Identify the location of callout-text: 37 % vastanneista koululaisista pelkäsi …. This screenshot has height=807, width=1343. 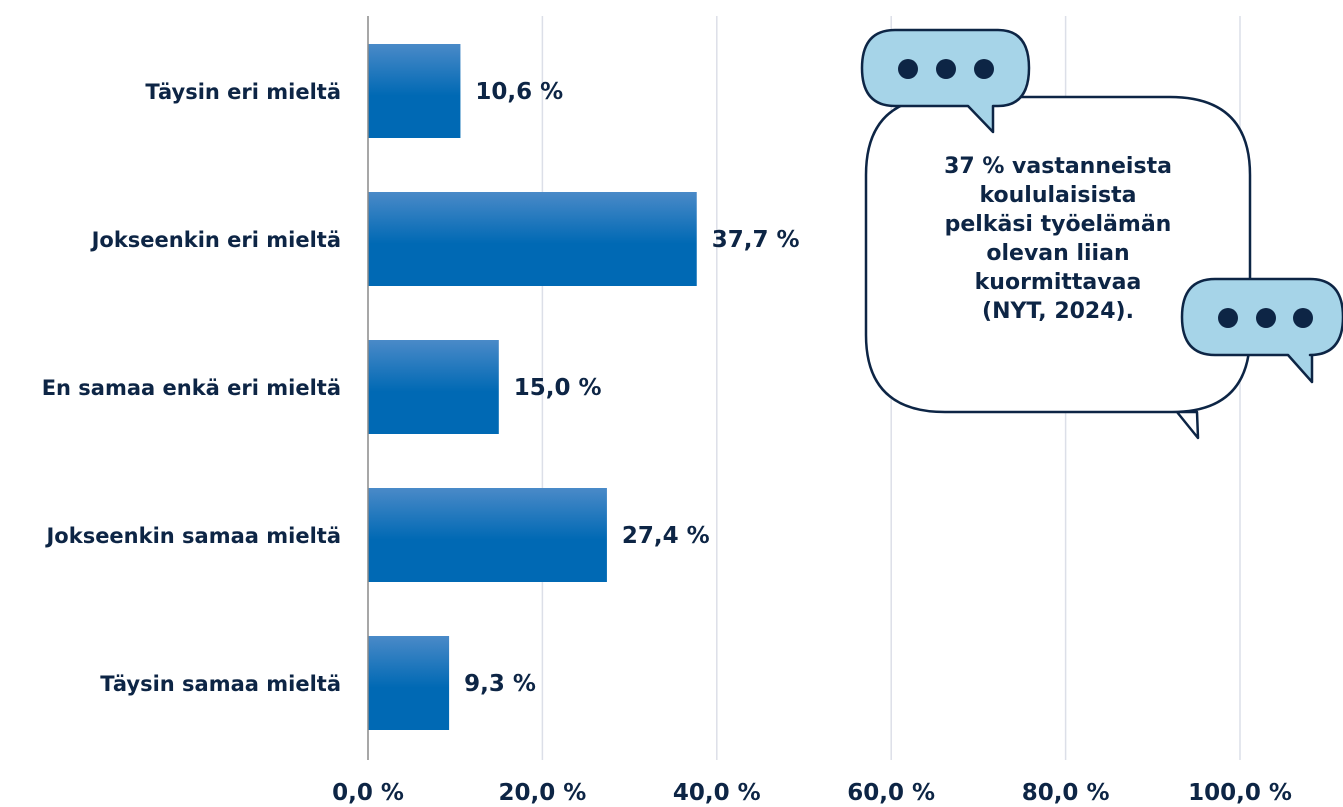
(1058, 239).